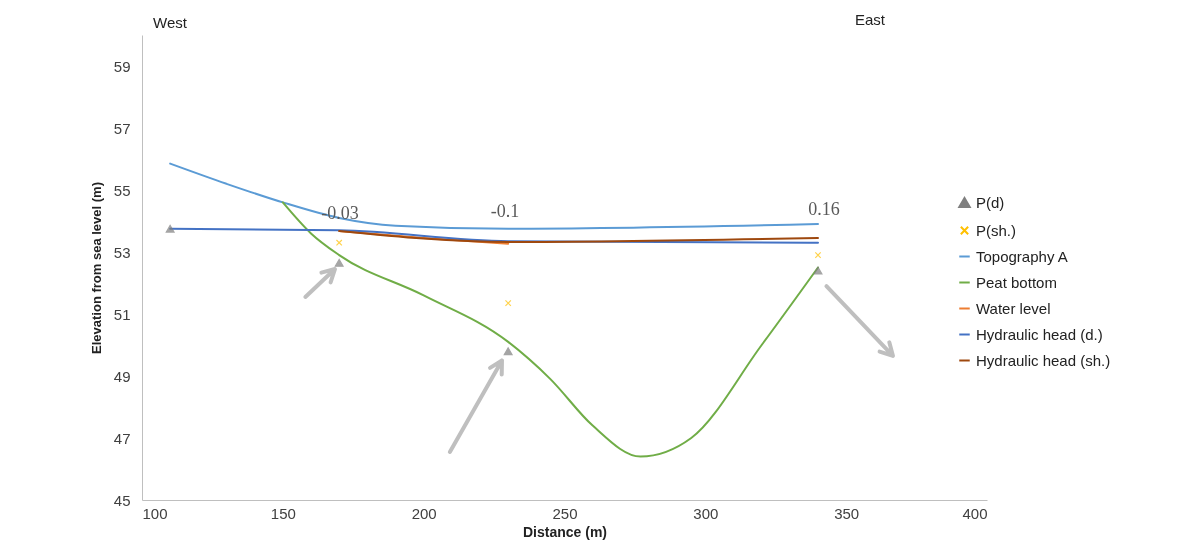 The image size is (1193, 560). I want to click on legend-label: Topography A, so click(1022, 256).